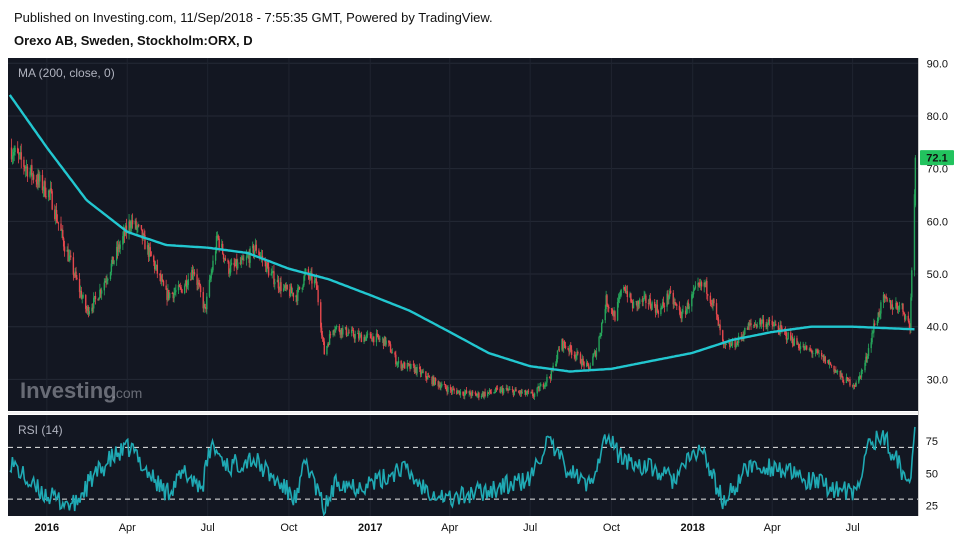 Image resolution: width=960 pixels, height=540 pixels. What do you see at coordinates (370, 528) in the screenshot?
I see `x-tick-label: 2017` at bounding box center [370, 528].